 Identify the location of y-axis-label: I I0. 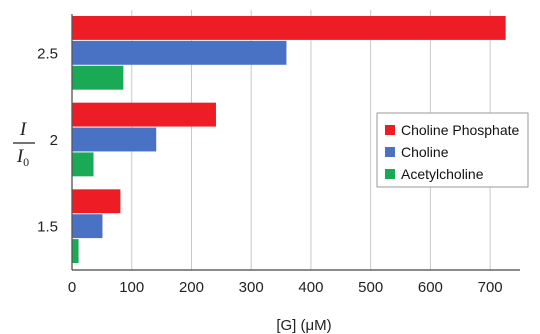
(24, 144).